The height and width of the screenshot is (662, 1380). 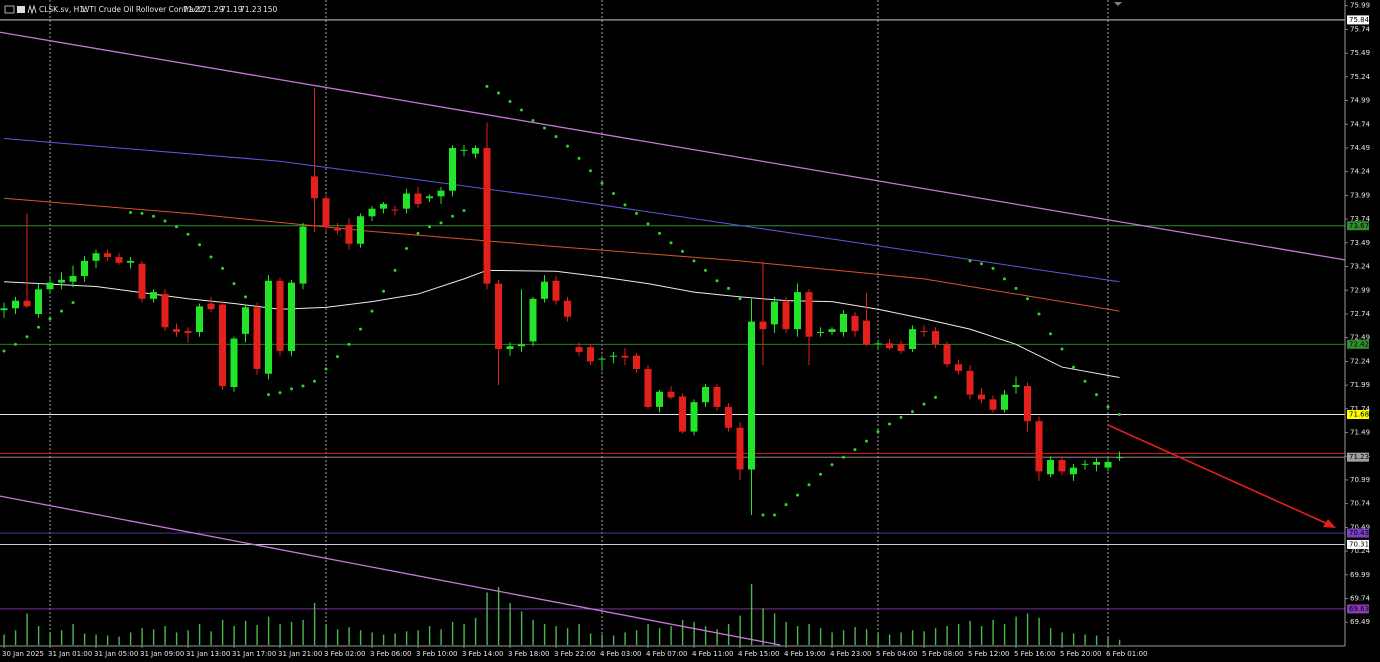 I want to click on x-tick-label: 4 Feb 15:00, so click(x=758, y=654).